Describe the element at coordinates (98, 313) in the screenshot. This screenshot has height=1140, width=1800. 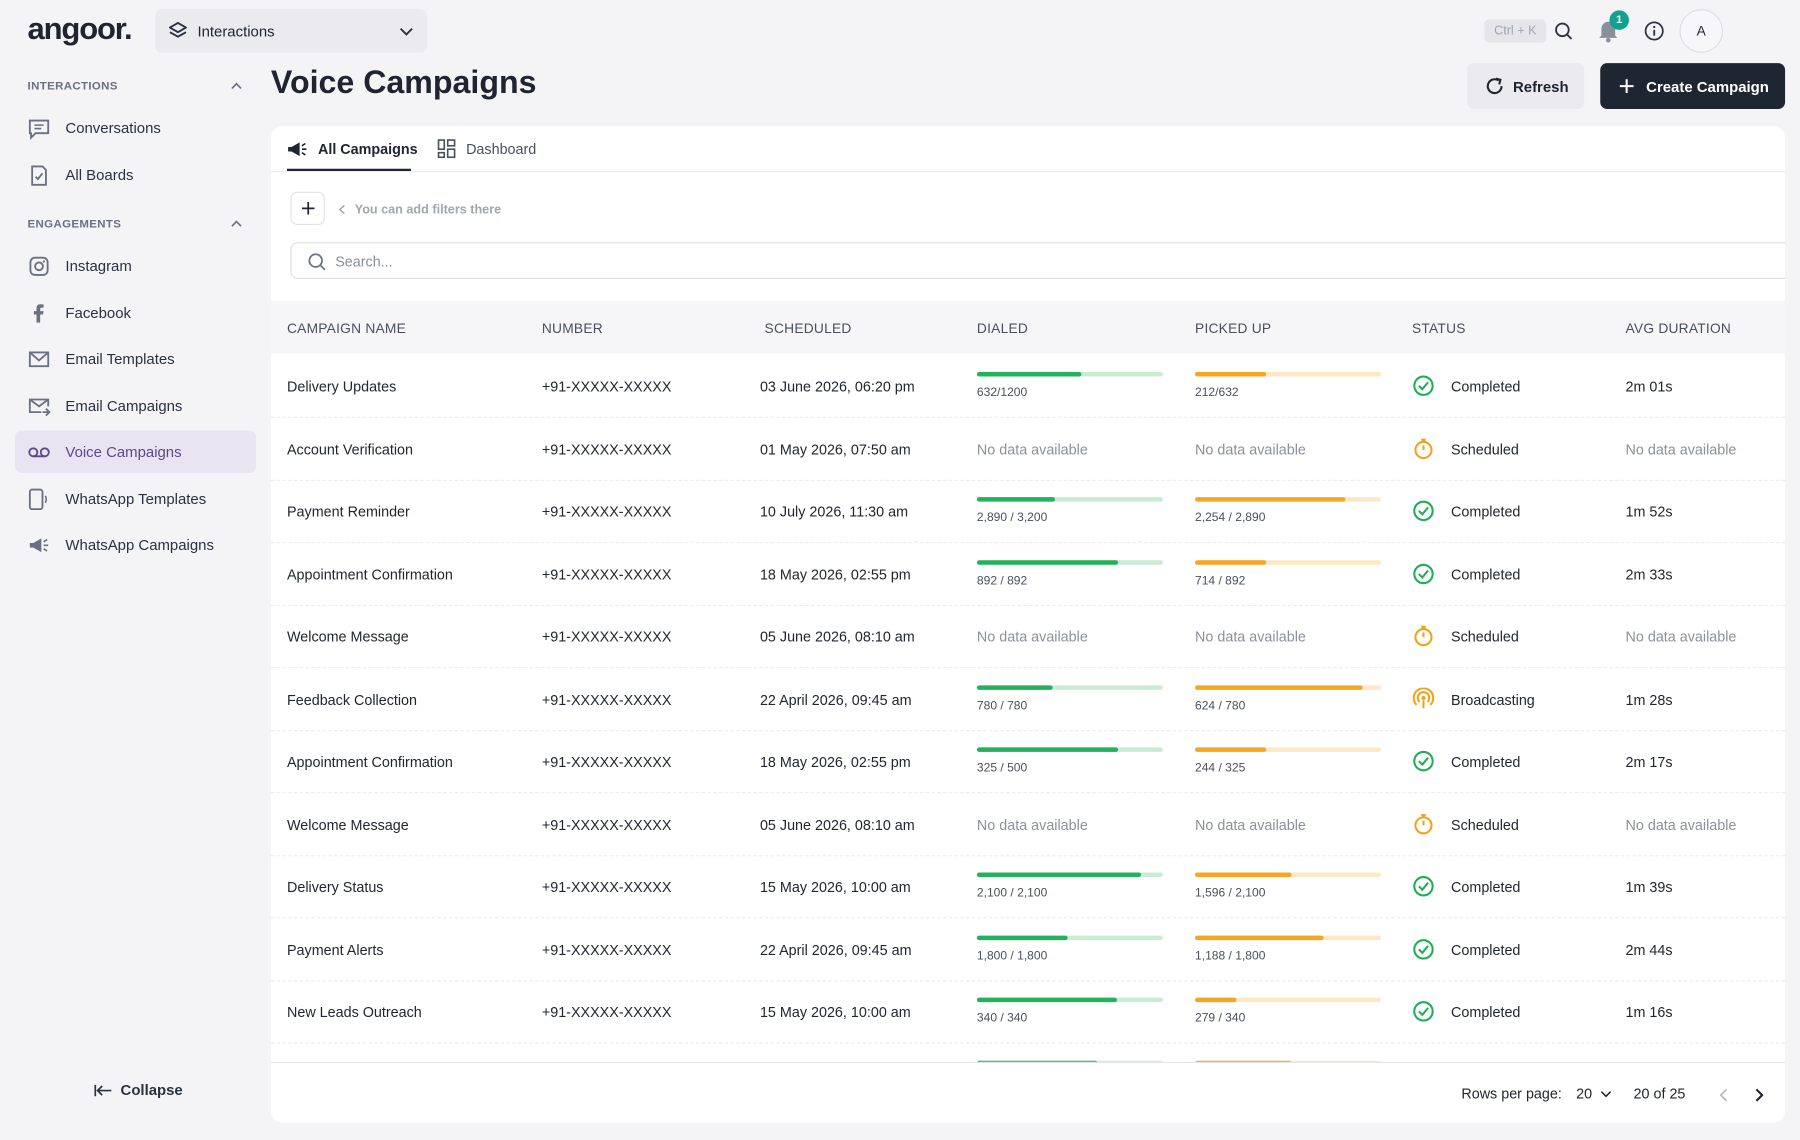
I see `nav-label: Facebook` at that location.